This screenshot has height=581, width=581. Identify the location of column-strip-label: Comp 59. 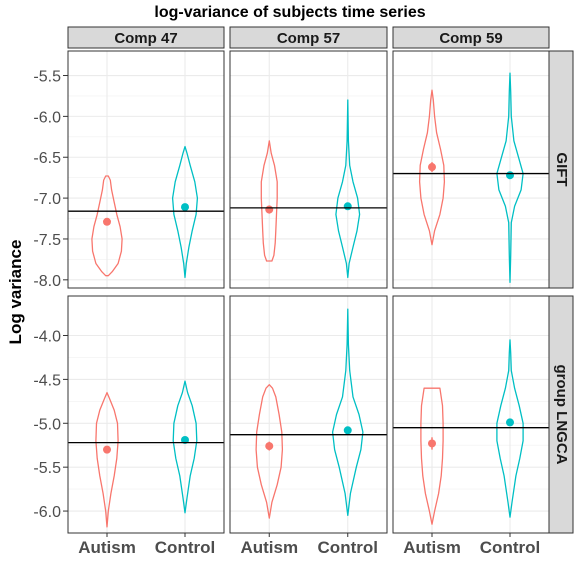
(470, 38).